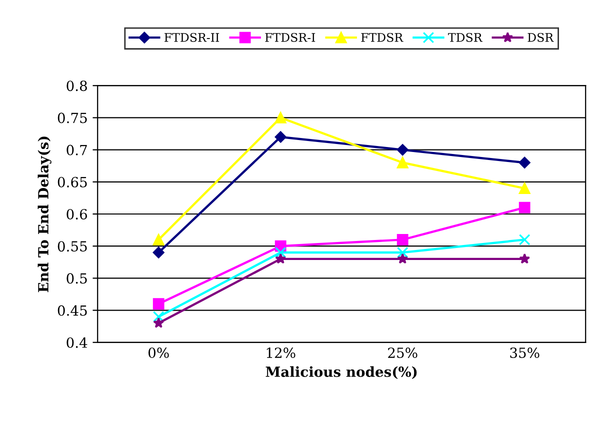 This screenshot has width=610, height=428. I want to click on y-tick-label: 0.5, so click(76, 278).